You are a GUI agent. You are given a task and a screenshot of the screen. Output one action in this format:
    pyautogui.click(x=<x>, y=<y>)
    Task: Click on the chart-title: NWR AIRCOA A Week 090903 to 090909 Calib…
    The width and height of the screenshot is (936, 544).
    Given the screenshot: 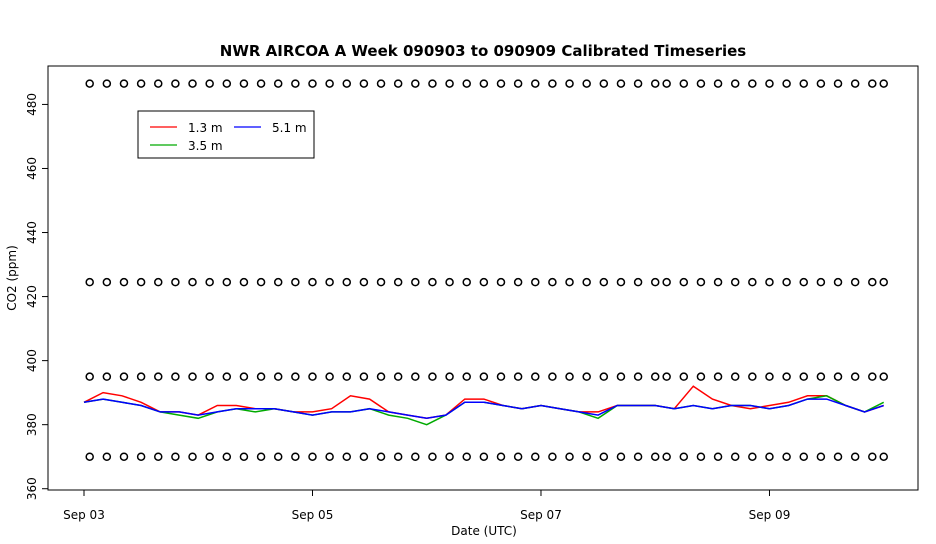 What is the action you would take?
    pyautogui.click(x=483, y=51)
    